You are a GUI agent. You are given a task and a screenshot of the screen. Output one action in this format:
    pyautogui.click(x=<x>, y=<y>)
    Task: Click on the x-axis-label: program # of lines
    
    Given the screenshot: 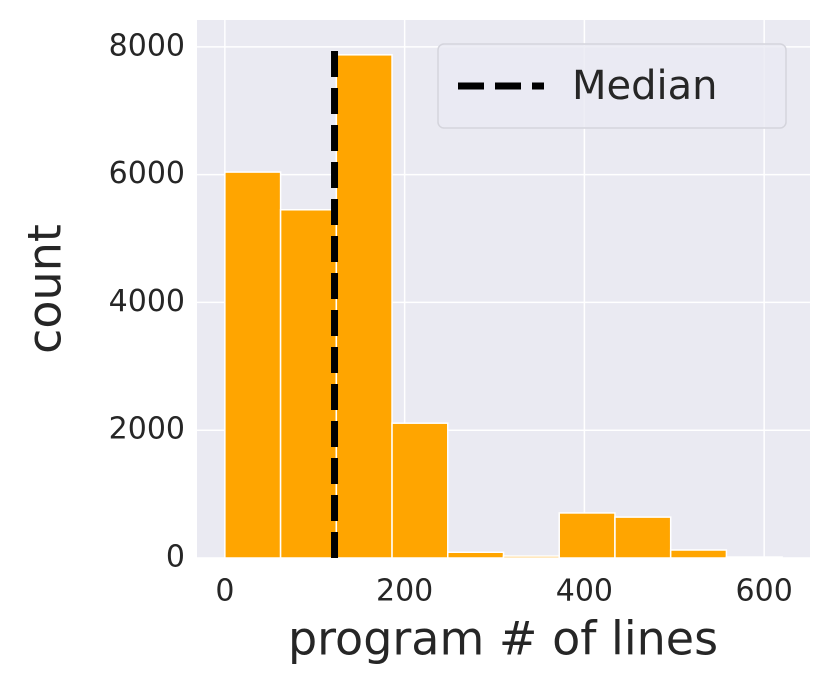 What is the action you would take?
    pyautogui.click(x=503, y=639)
    